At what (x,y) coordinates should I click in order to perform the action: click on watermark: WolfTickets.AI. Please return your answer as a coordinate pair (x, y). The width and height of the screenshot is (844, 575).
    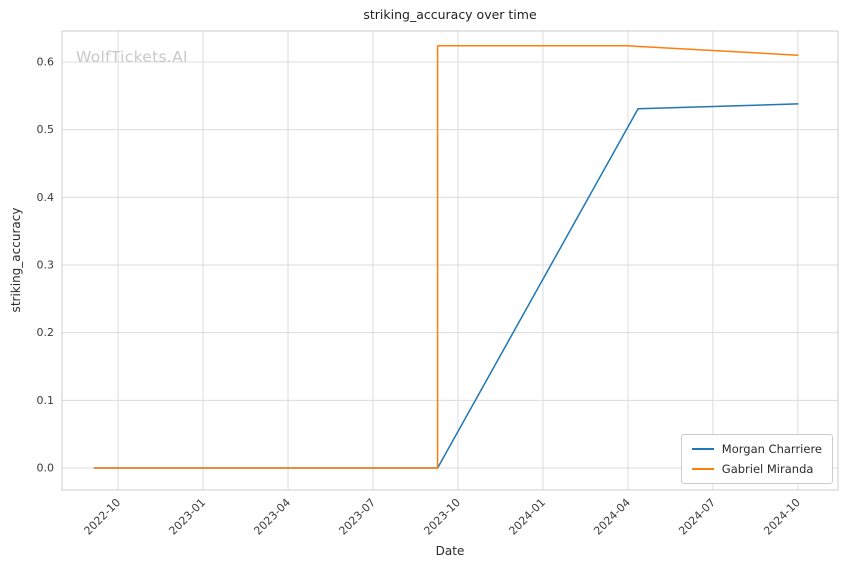
    Looking at the image, I should click on (132, 57).